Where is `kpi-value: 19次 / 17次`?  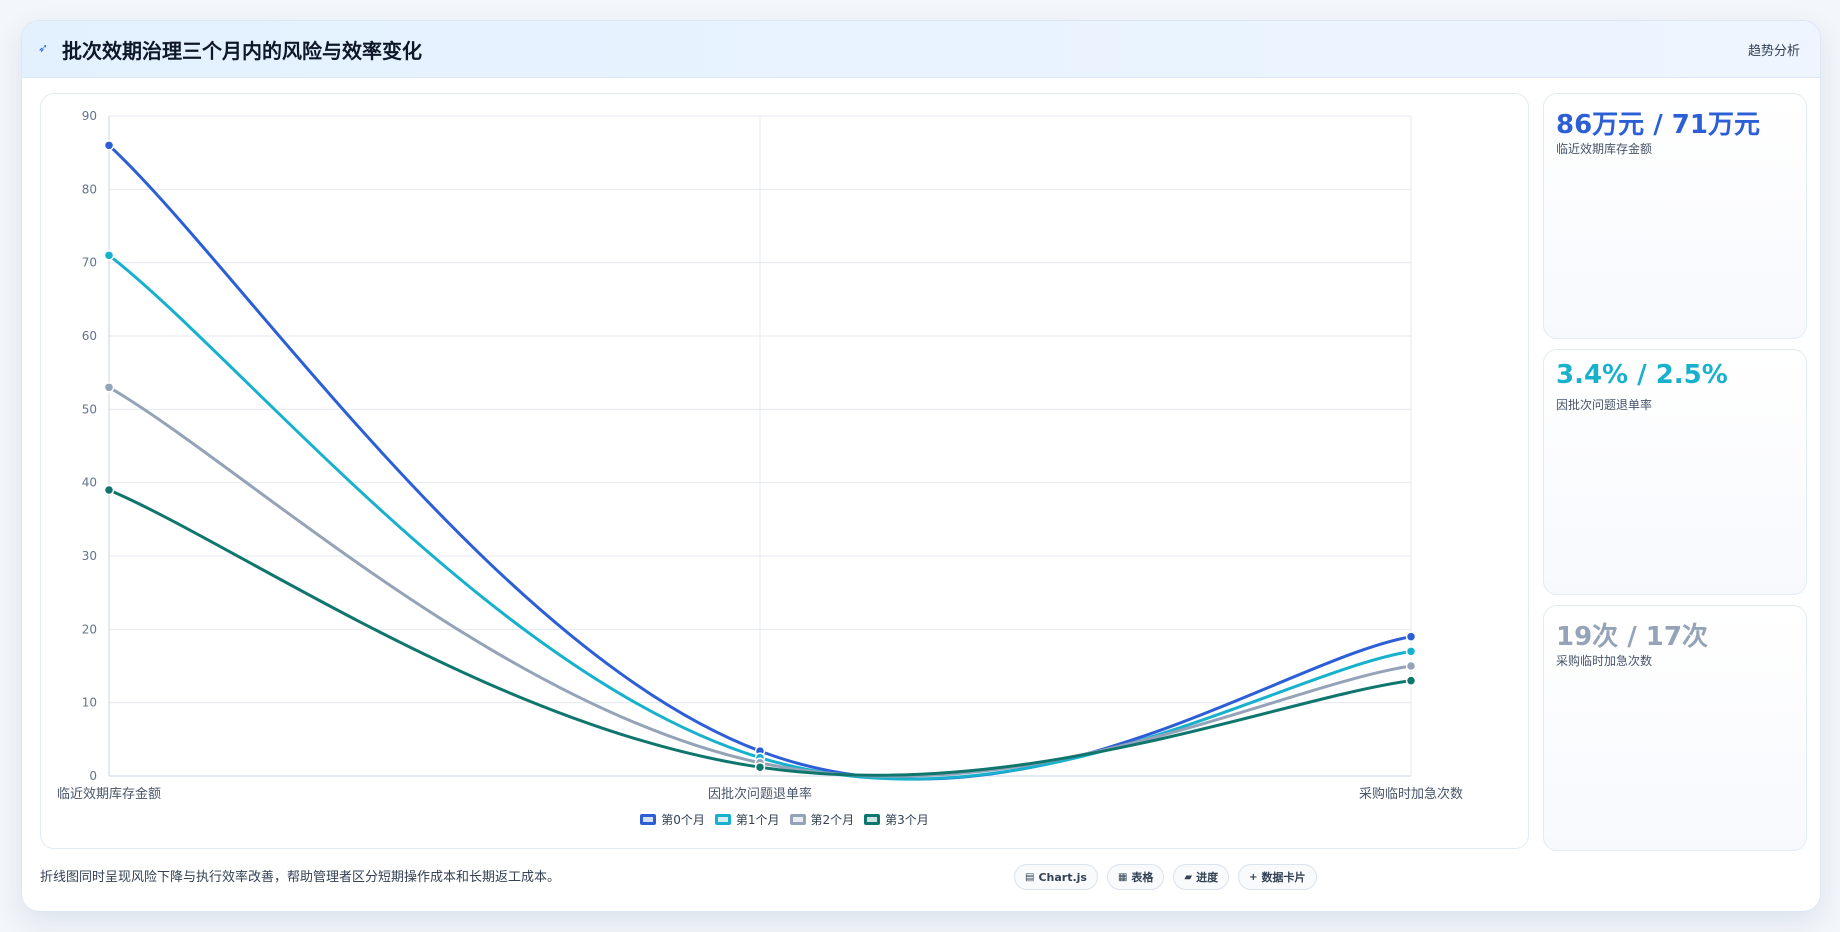 kpi-value: 19次 / 17次 is located at coordinates (1632, 637).